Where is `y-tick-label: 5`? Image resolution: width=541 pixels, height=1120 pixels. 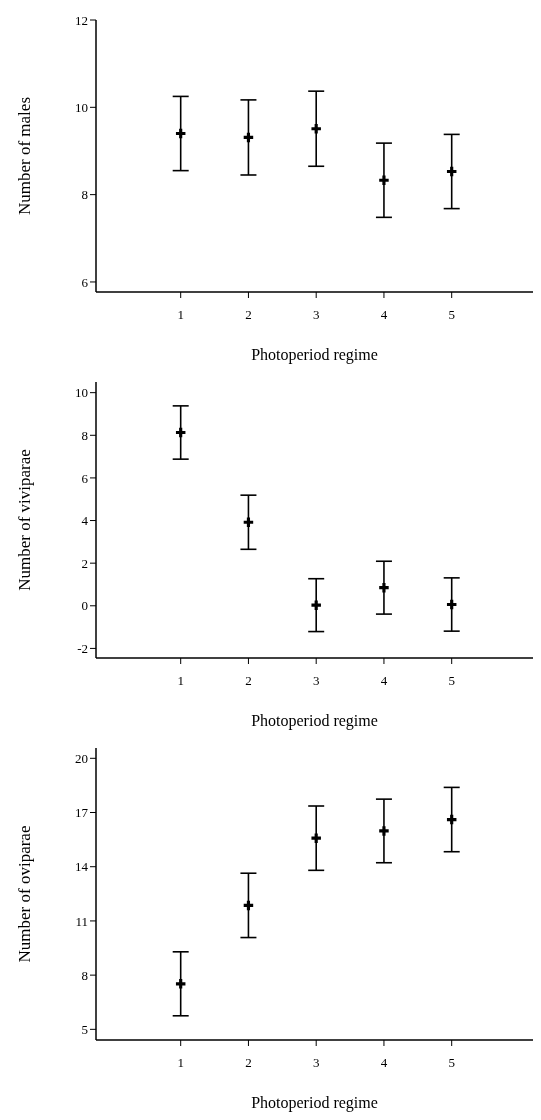 y-tick-label: 5 is located at coordinates (84, 1029).